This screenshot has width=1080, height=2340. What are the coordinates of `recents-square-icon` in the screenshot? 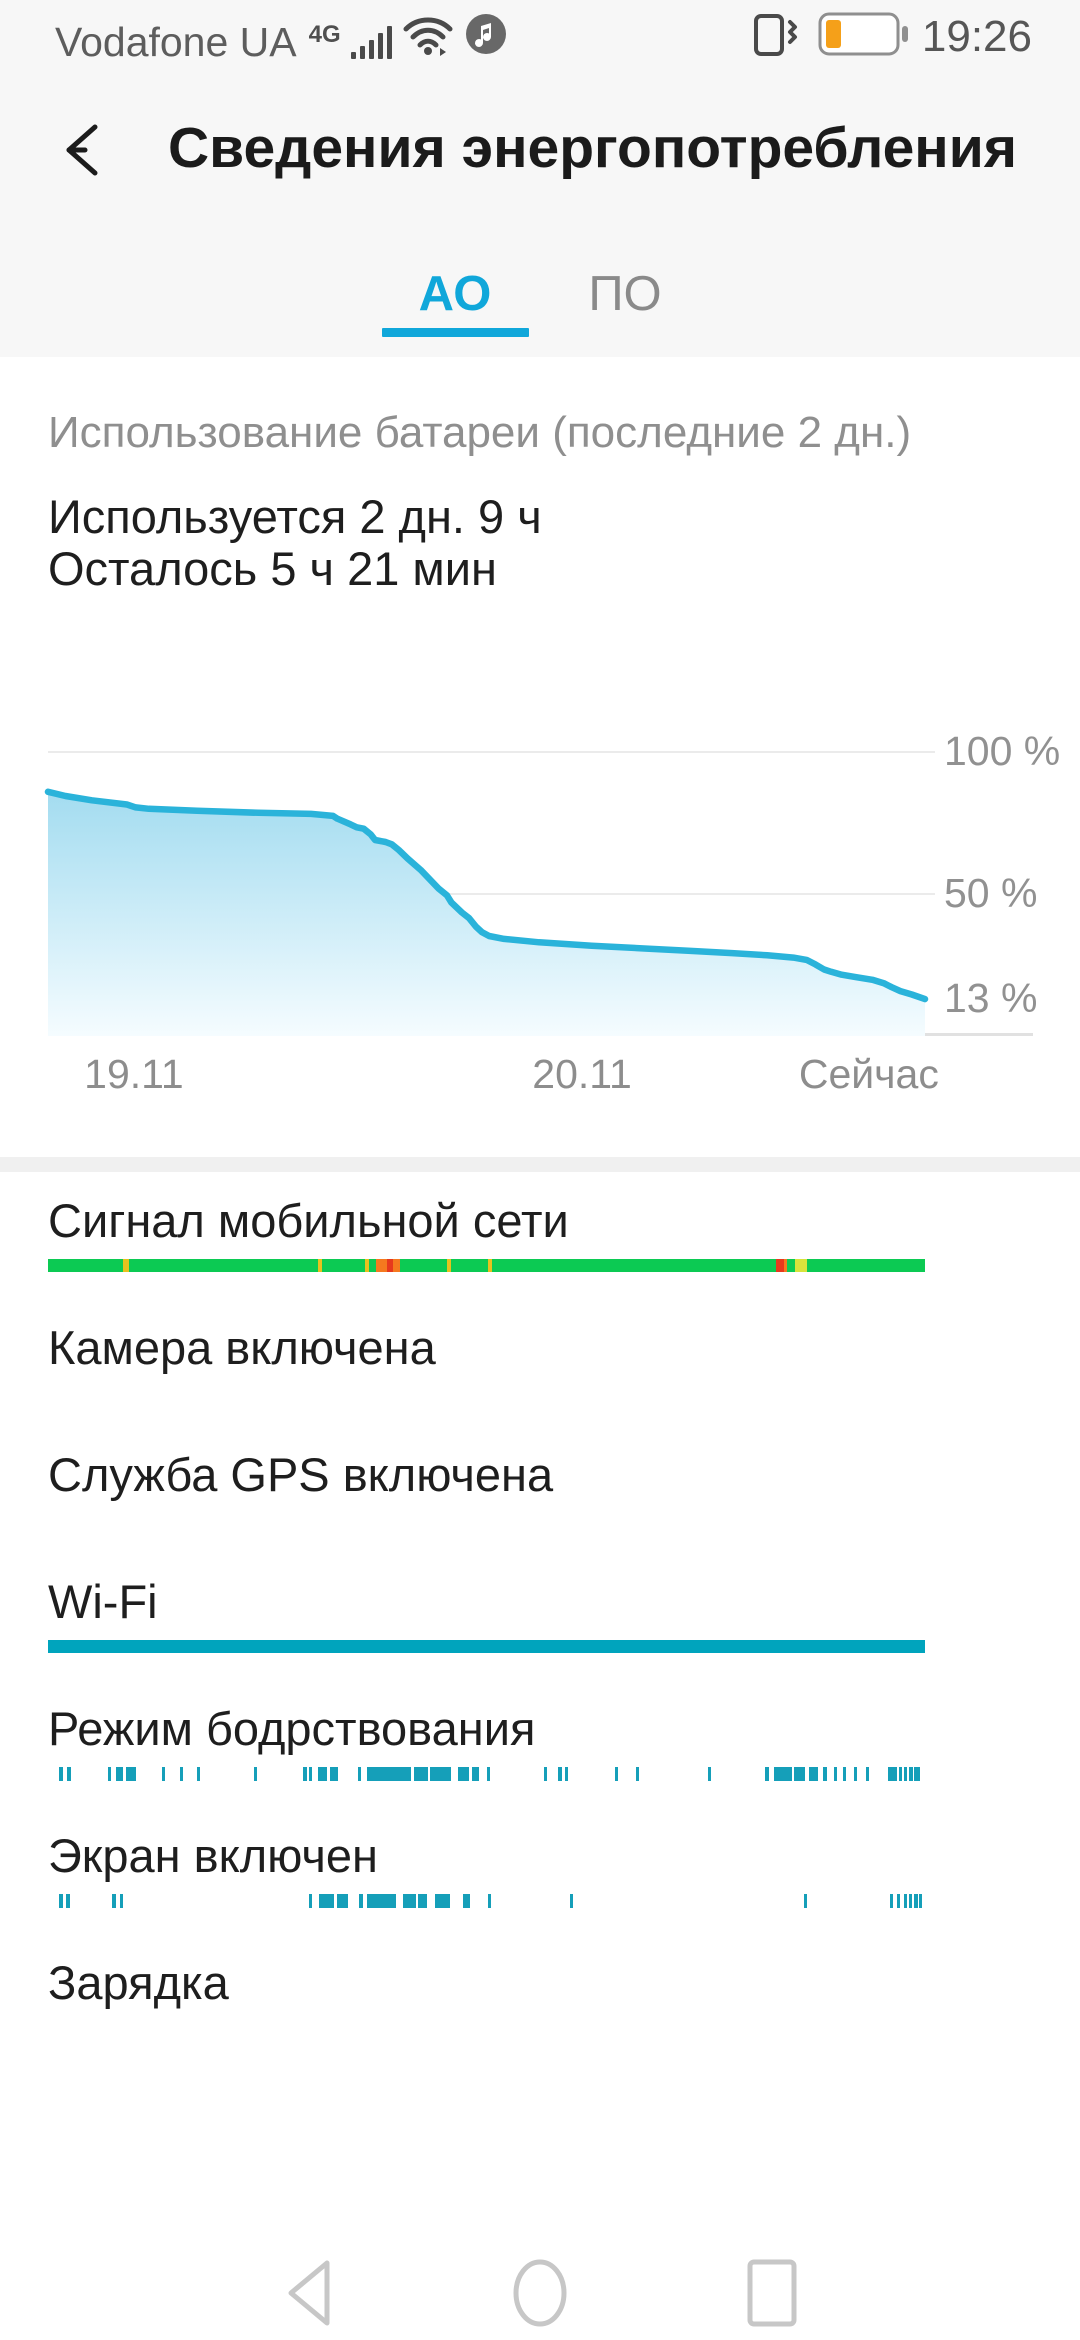 It's located at (772, 2292).